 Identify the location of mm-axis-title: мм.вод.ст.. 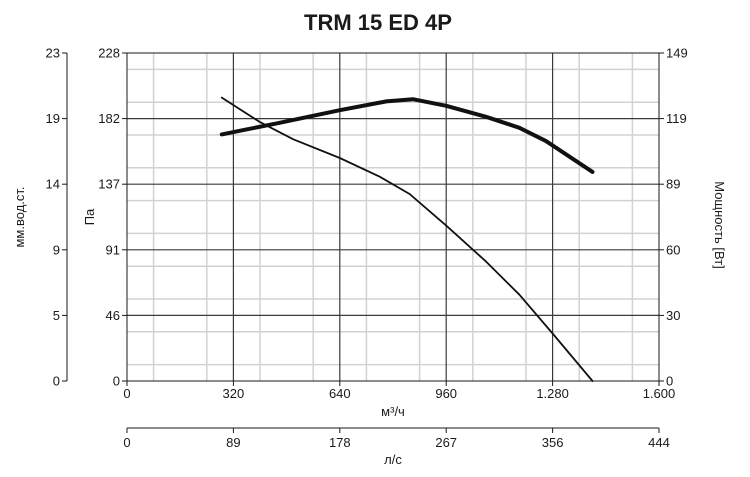
(19, 216).